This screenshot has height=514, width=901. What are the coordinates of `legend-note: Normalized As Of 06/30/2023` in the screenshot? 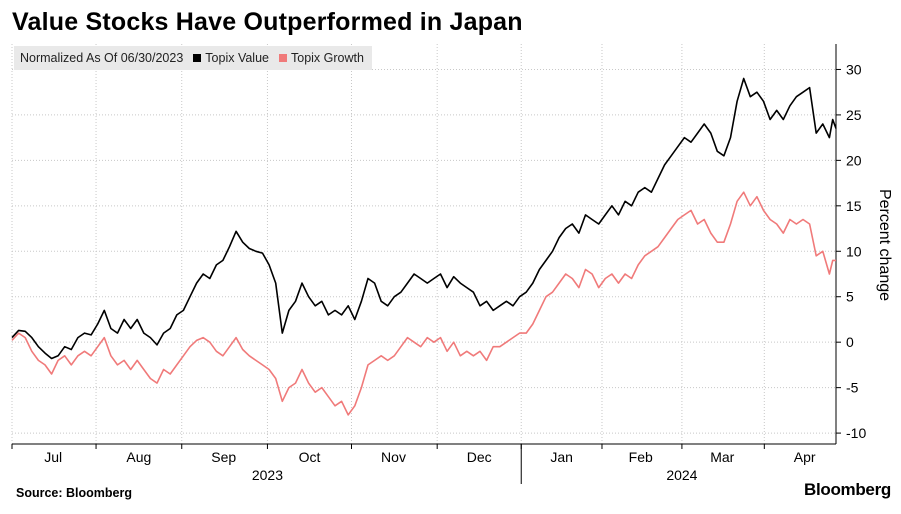 It's located at (102, 58).